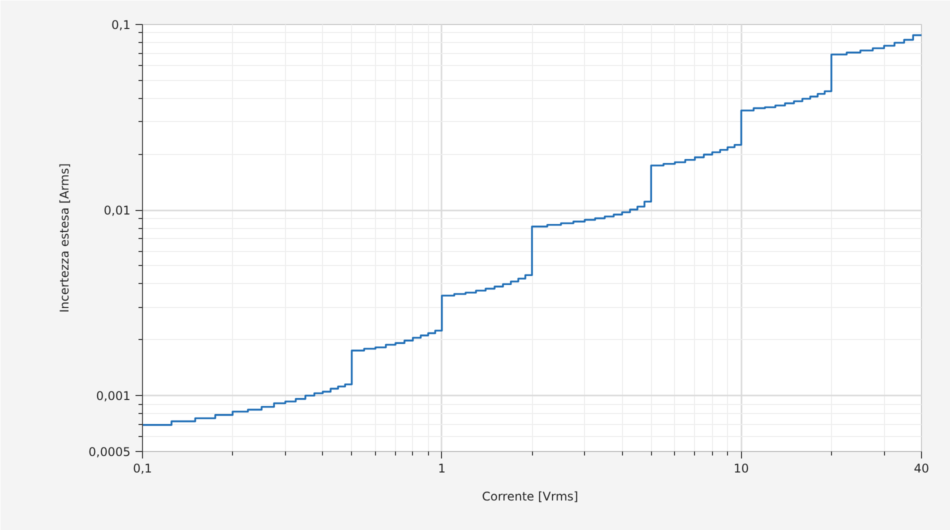 This screenshot has height=530, width=950. Describe the element at coordinates (65, 238) in the screenshot. I see `y-axis-title: Incertezza estesa [Arms]` at that location.